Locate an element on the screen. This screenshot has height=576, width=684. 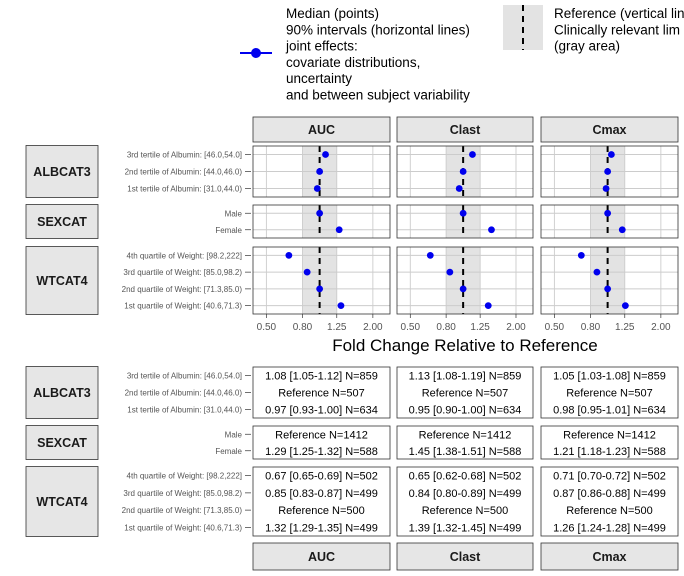
table-group-label: SEXCAT is located at coordinates (62, 443).